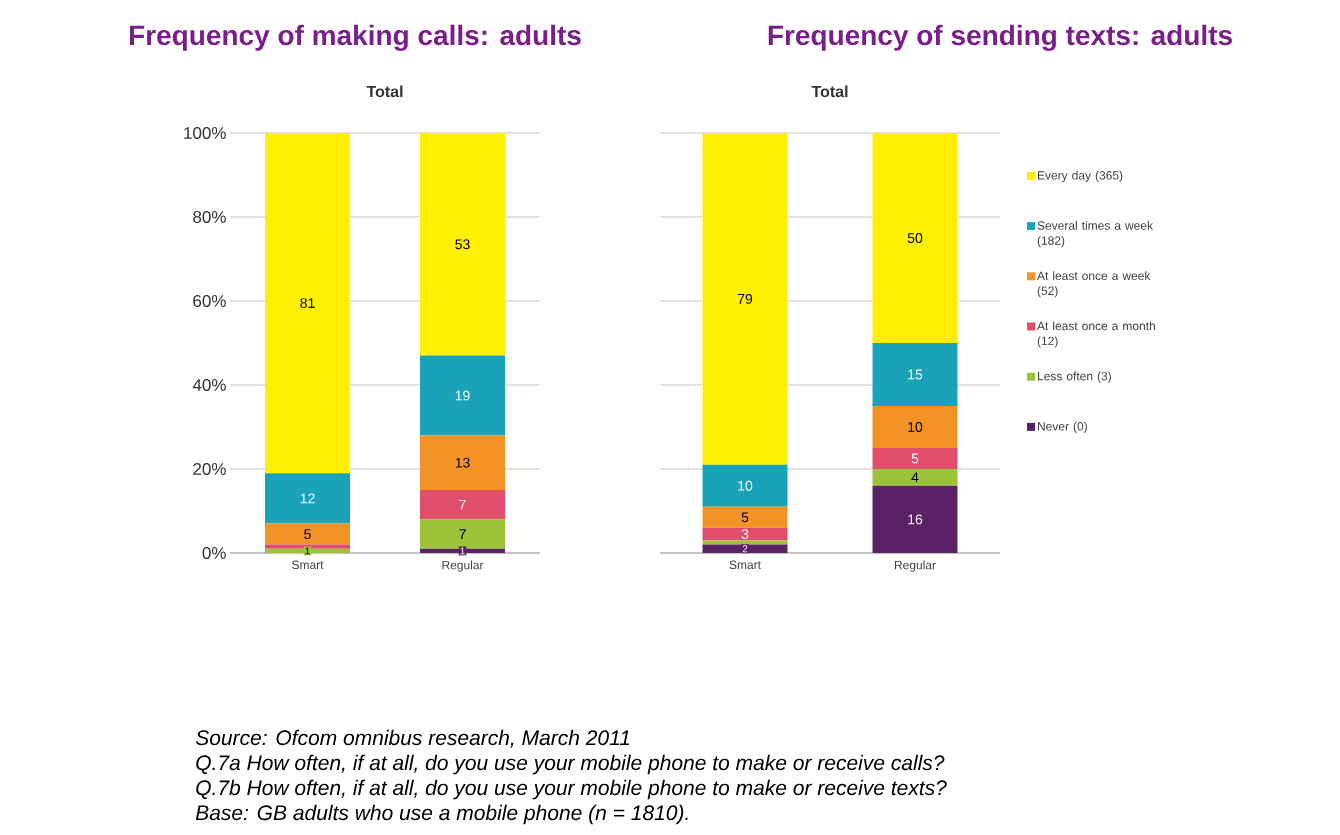 Image resolution: width=1340 pixels, height=835 pixels. I want to click on y-tick-label: 0%, so click(214, 553).